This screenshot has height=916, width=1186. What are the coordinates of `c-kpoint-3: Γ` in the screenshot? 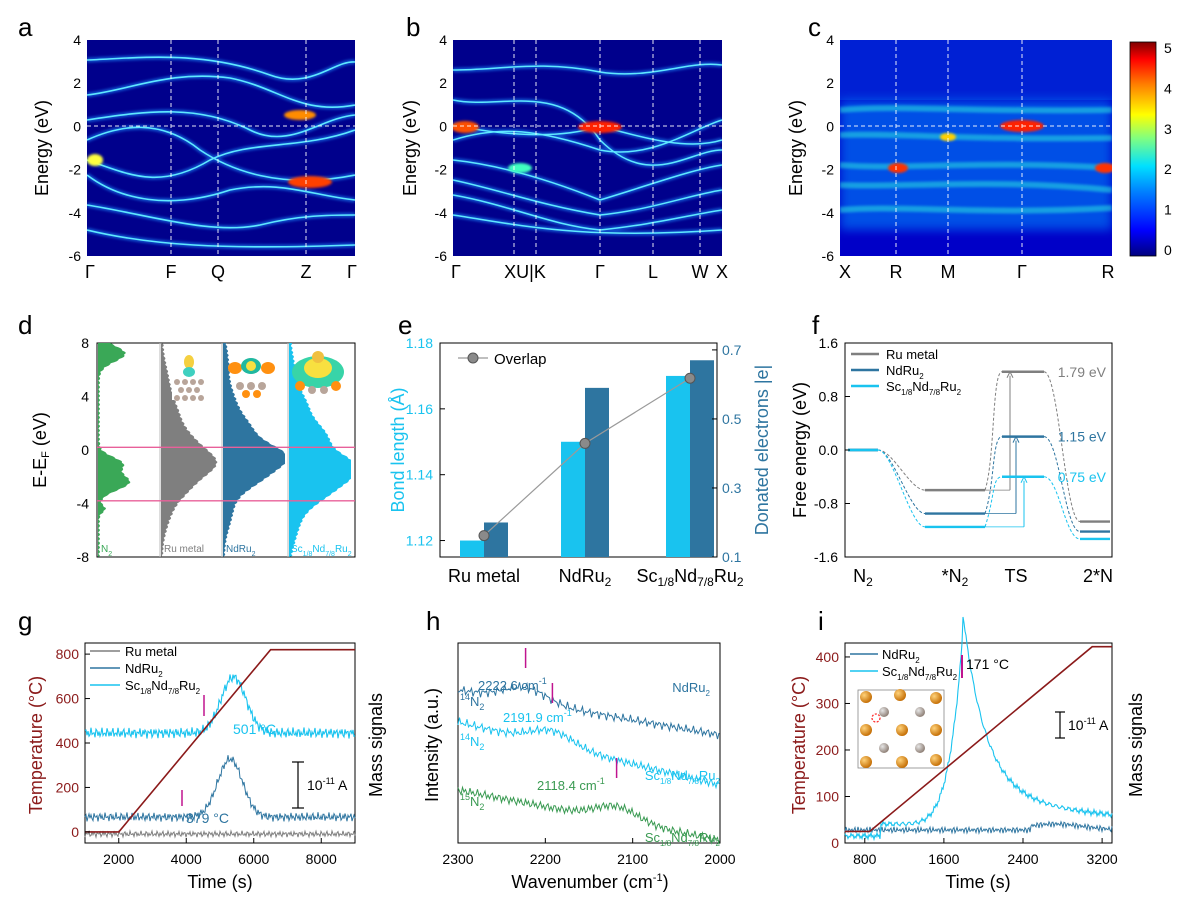 It's located at (1022, 272).